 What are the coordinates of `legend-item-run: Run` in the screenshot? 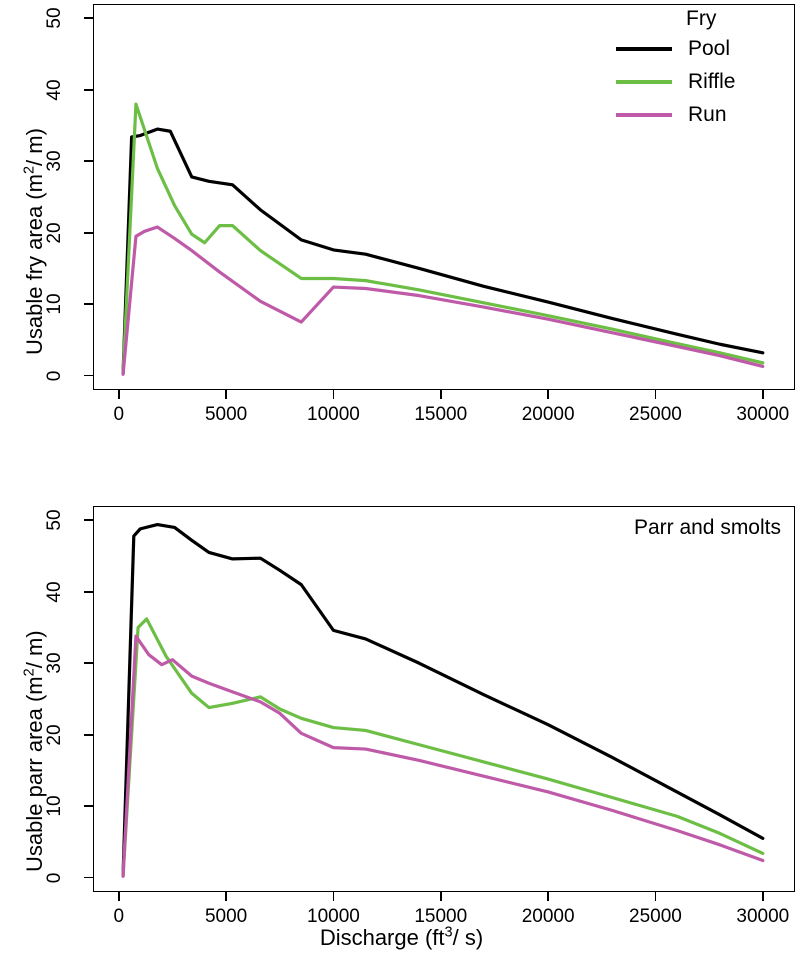 It's located at (702, 114).